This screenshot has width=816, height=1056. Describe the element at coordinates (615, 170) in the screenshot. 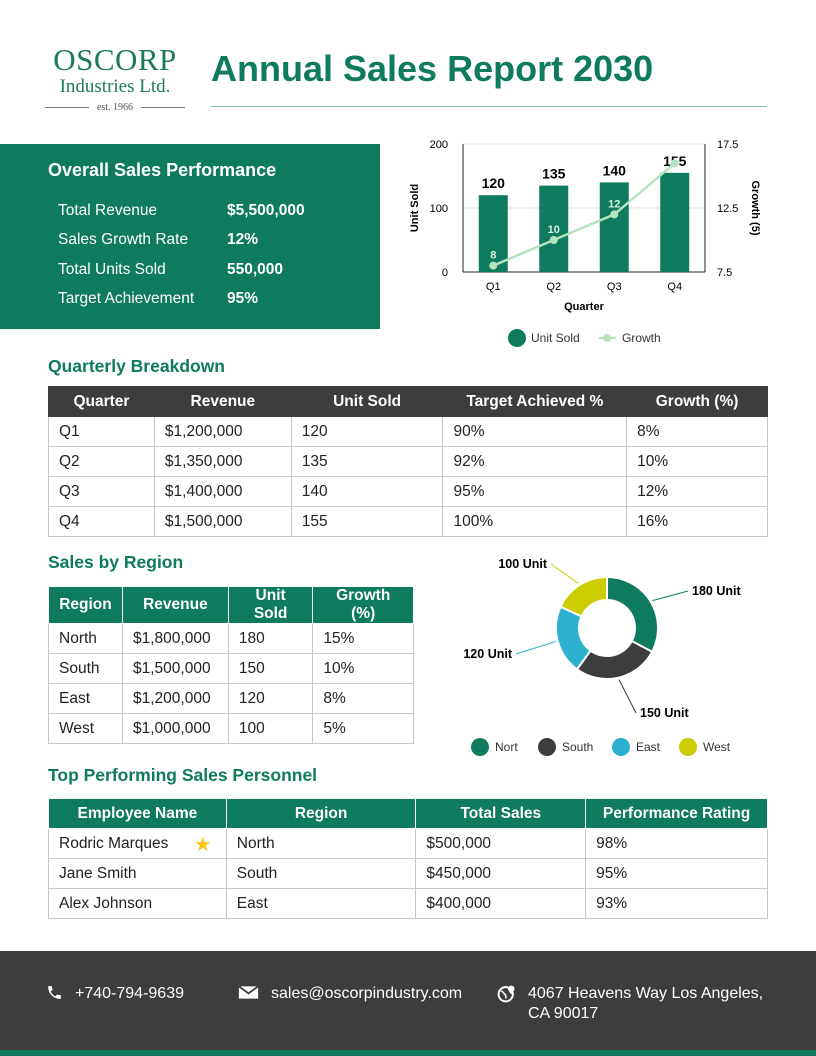

I see `bar-value-label: 140` at that location.